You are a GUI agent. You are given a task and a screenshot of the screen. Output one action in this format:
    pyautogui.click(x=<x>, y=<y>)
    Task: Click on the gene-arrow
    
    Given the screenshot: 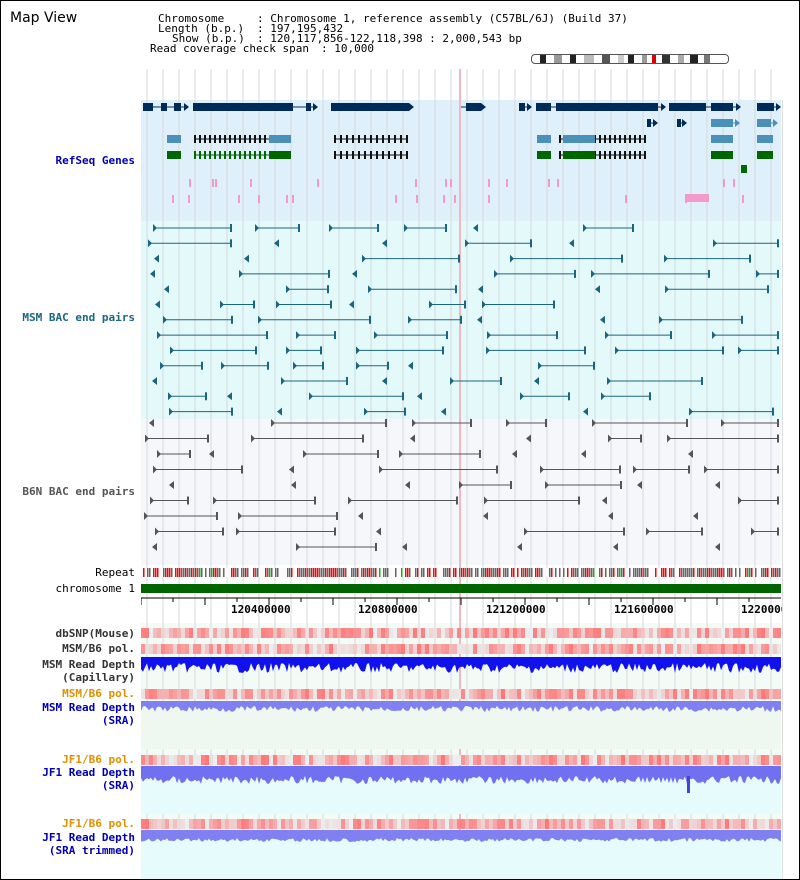 What is the action you would take?
    pyautogui.click(x=684, y=123)
    